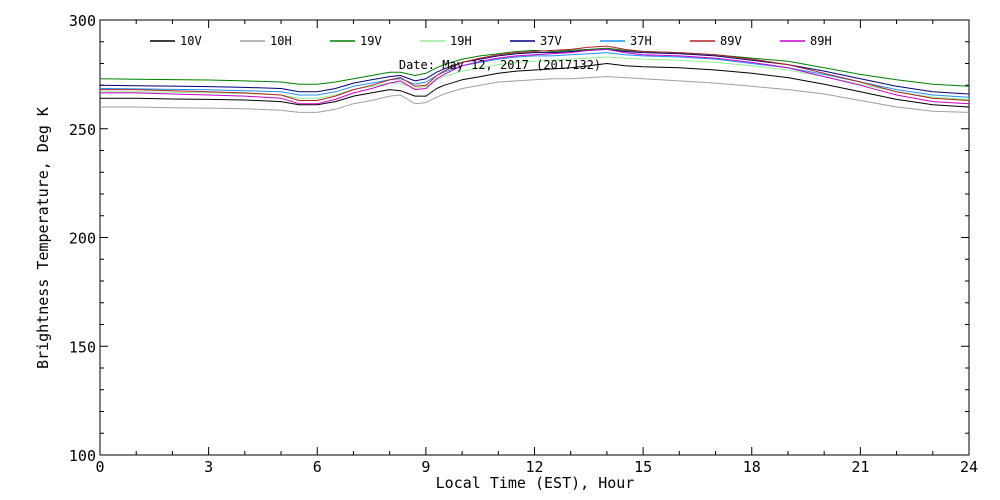 This screenshot has width=1000, height=500. What do you see at coordinates (281, 41) in the screenshot?
I see `legend-label-10h: 10H` at bounding box center [281, 41].